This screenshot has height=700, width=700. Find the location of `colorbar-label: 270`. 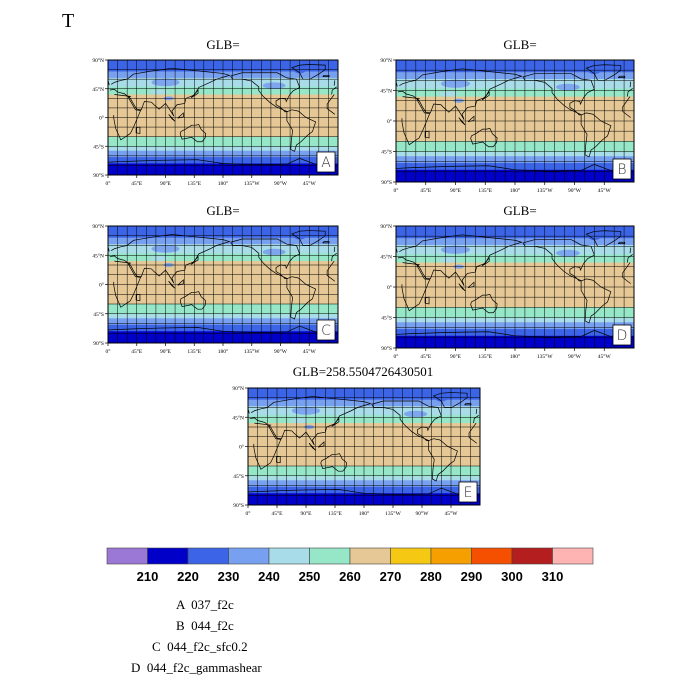

colorbar-label: 270 is located at coordinates (391, 576).